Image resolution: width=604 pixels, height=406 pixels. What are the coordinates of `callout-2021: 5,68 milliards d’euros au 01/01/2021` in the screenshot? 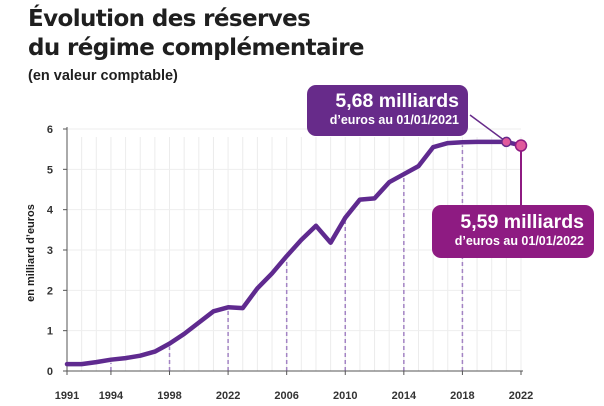 It's located at (387, 110).